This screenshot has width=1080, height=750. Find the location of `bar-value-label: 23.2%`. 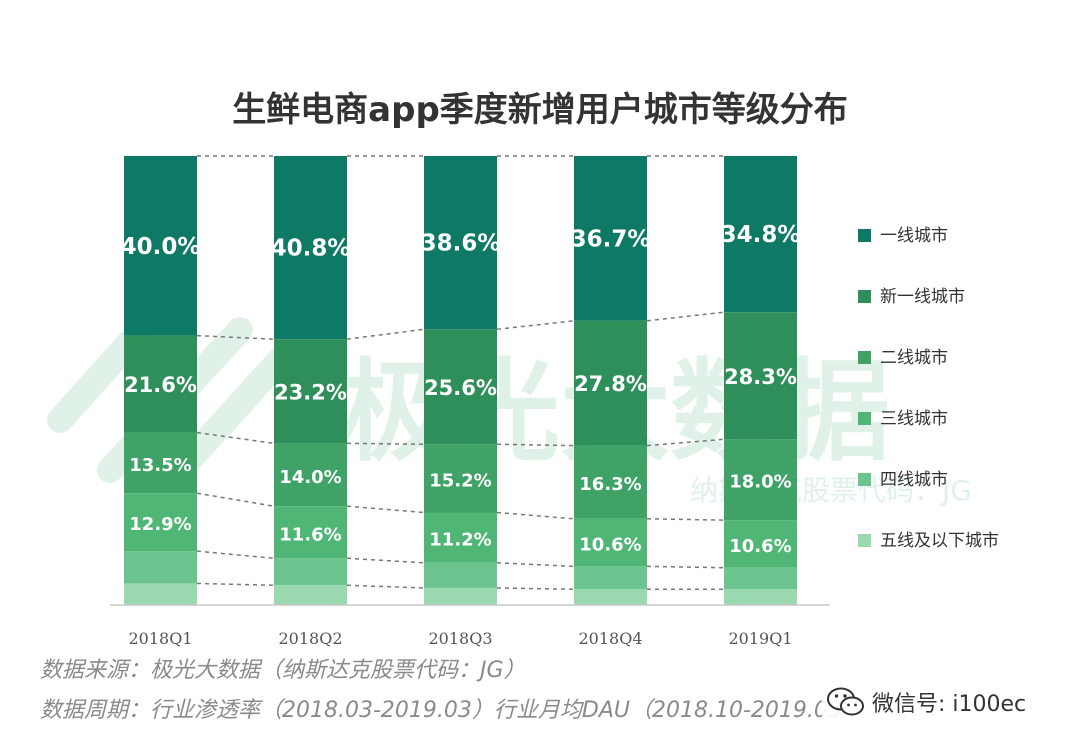

bar-value-label: 23.2% is located at coordinates (310, 392).